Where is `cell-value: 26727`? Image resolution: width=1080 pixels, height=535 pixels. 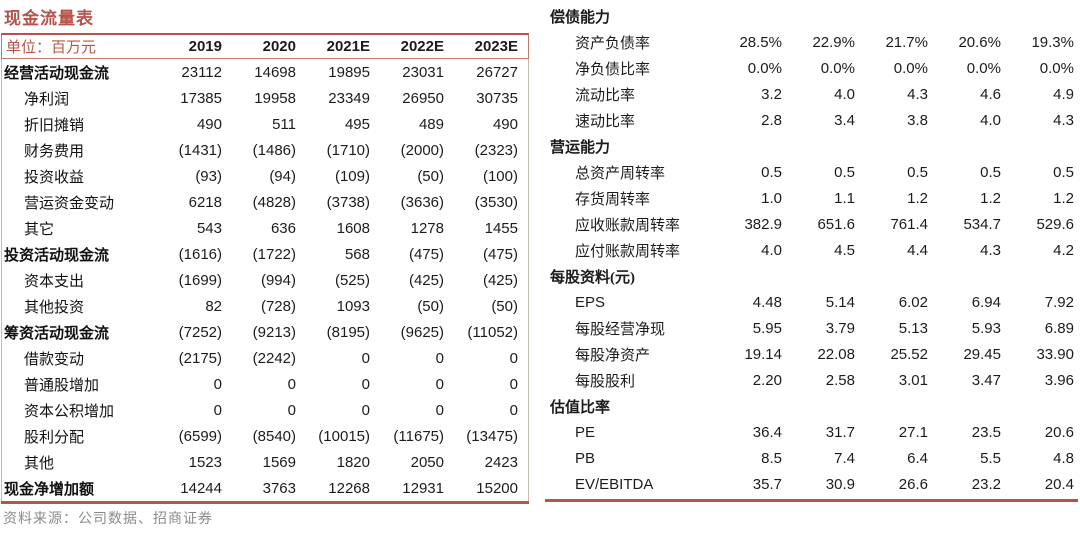
cell-value: 26727 is located at coordinates (497, 72).